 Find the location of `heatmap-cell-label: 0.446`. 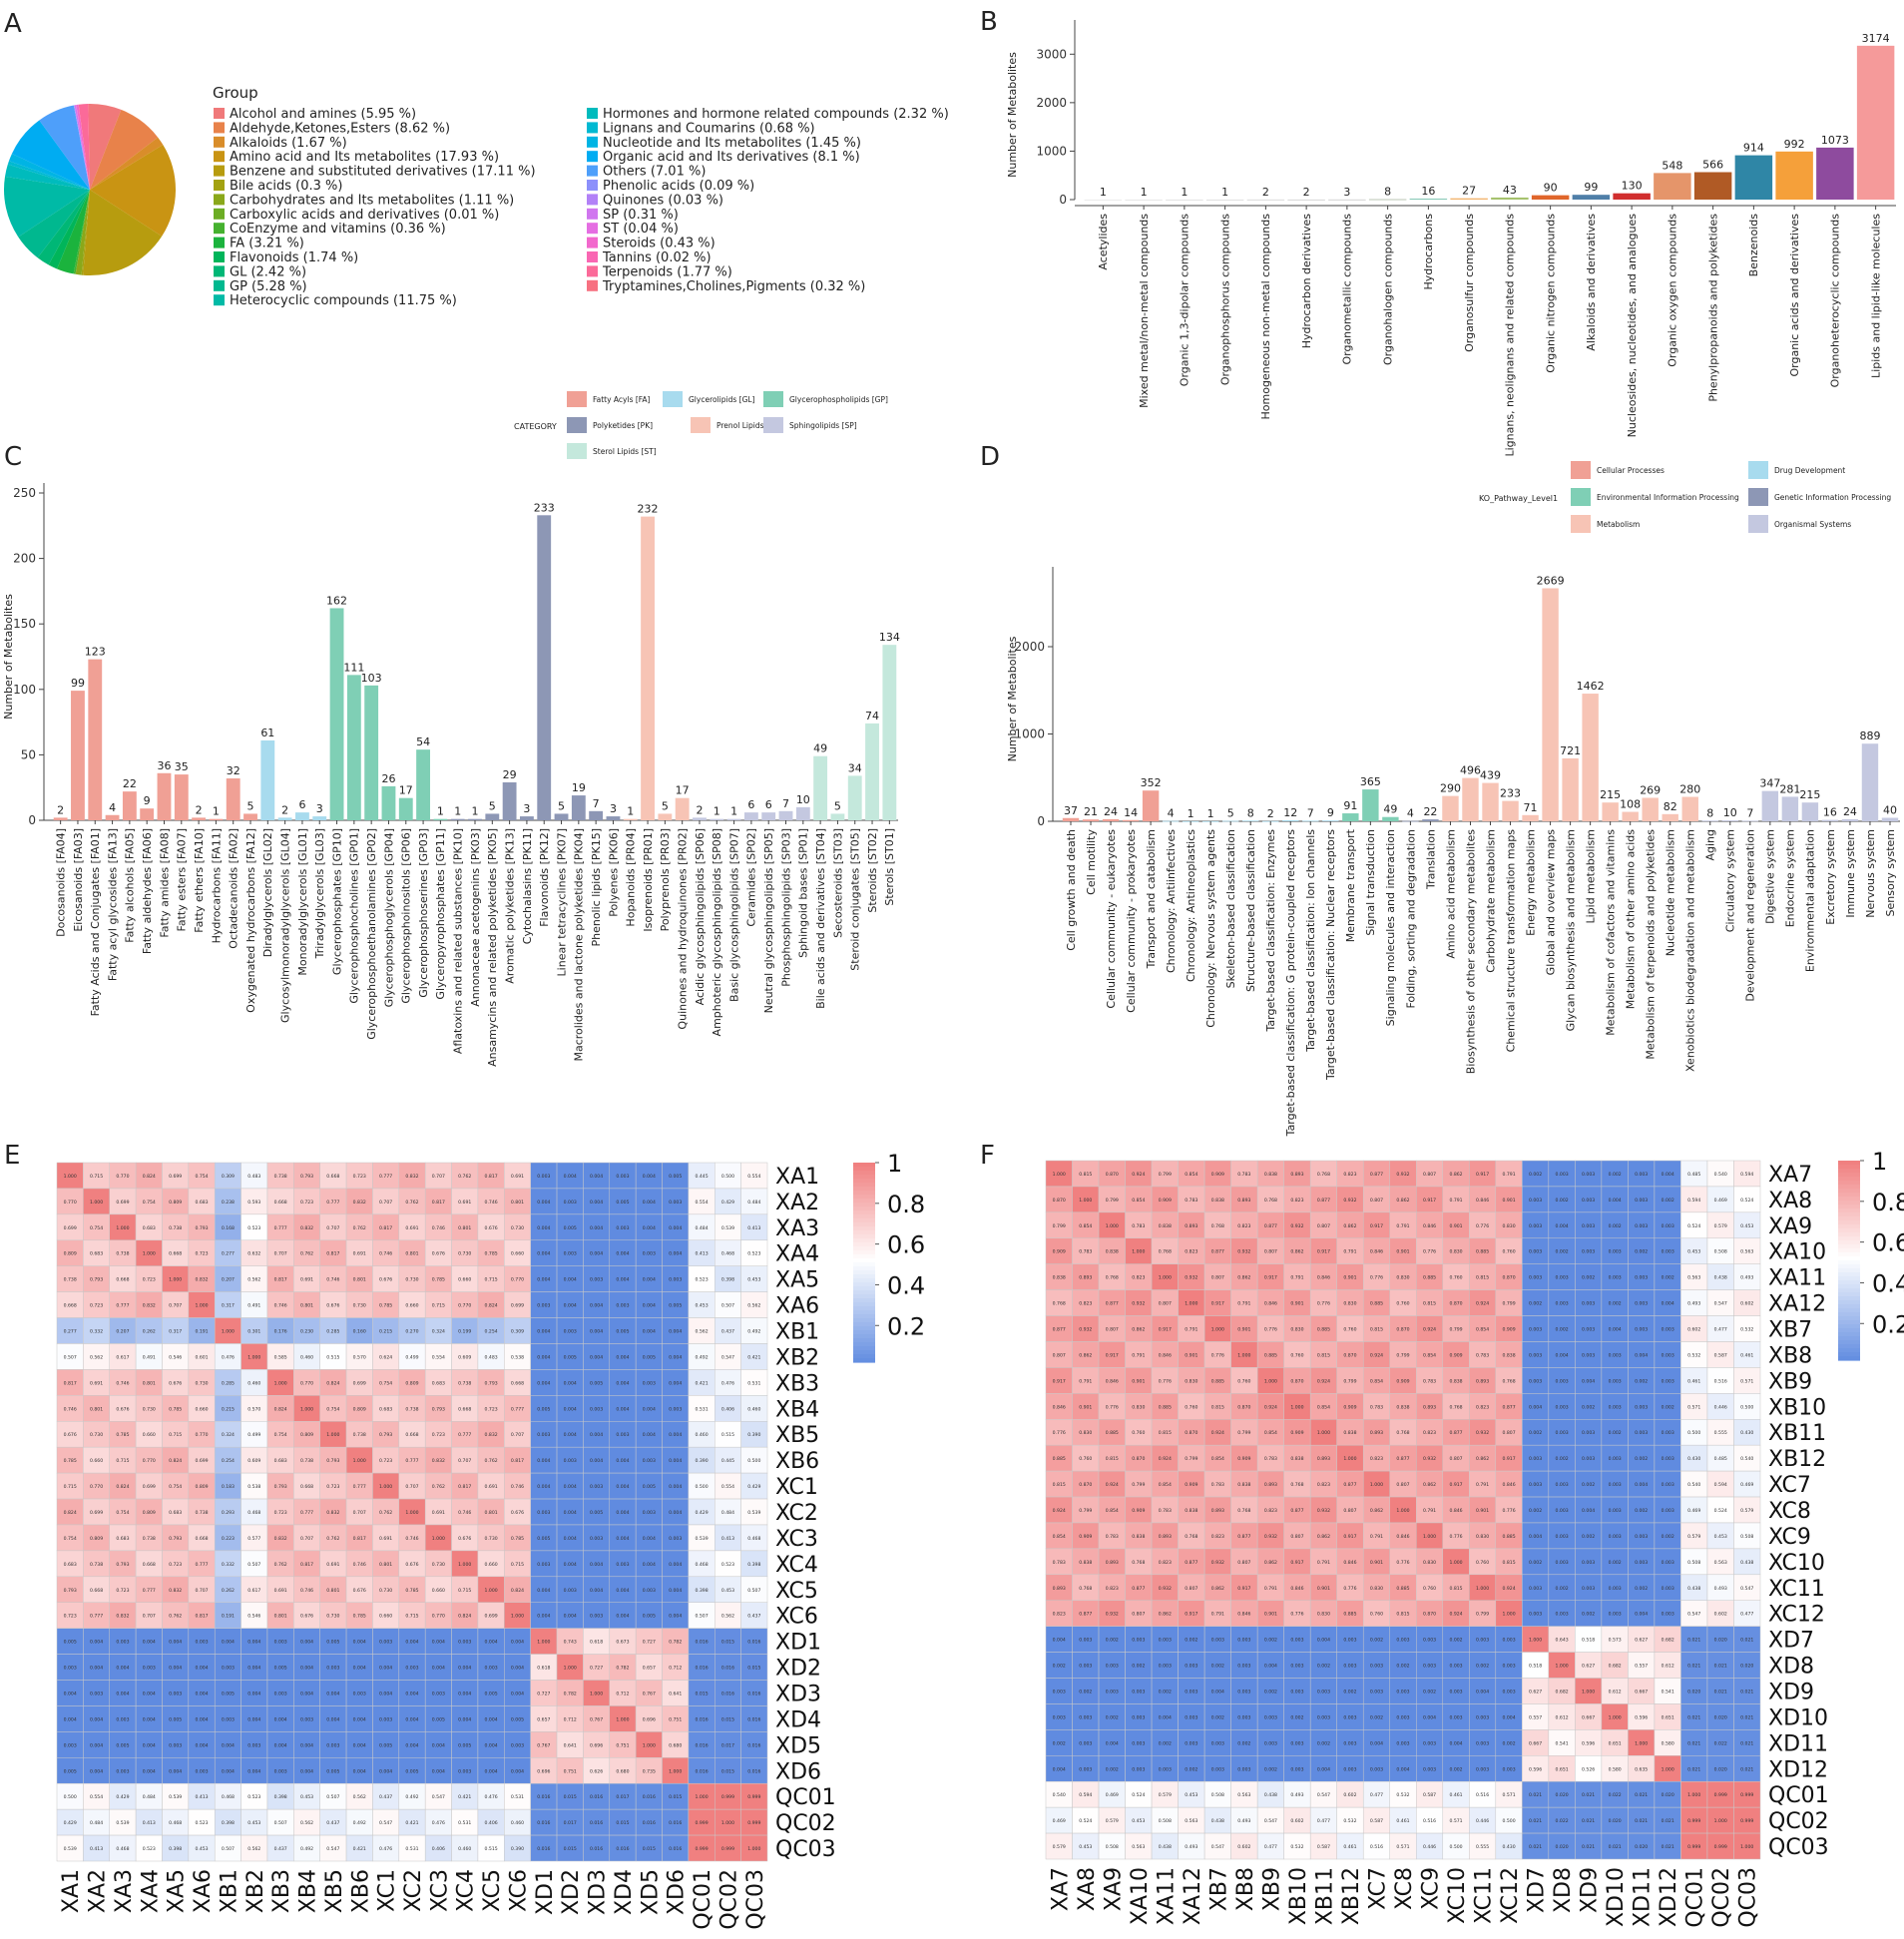

heatmap-cell-label: 0.446 is located at coordinates (1429, 1847).